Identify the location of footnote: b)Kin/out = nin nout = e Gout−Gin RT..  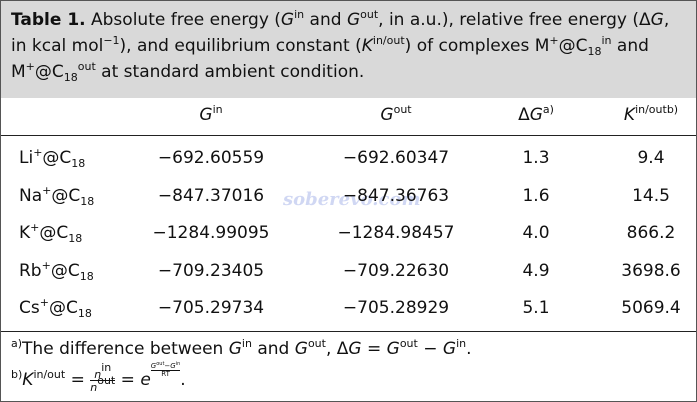
(98, 377).